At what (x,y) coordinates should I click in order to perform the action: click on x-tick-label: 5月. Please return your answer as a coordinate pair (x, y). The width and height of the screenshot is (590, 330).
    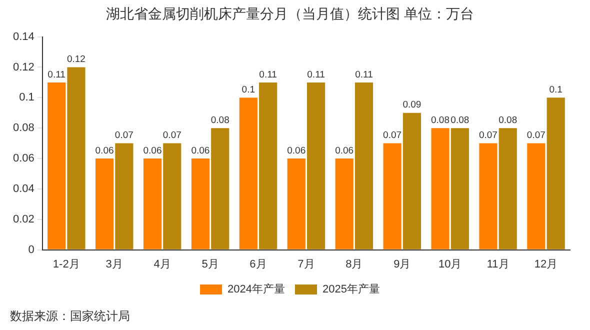
    Looking at the image, I should click on (210, 264).